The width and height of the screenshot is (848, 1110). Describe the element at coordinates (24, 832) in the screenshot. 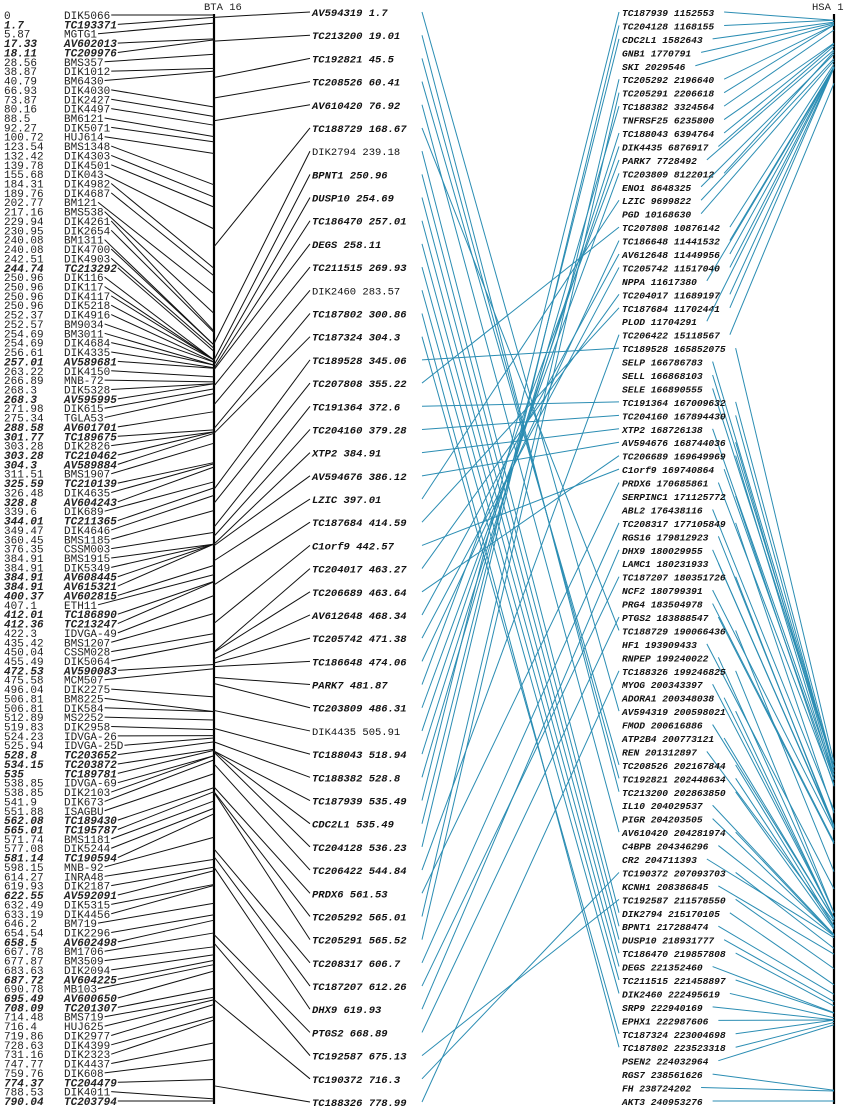

I see `left-marker-position: 565.01` at that location.